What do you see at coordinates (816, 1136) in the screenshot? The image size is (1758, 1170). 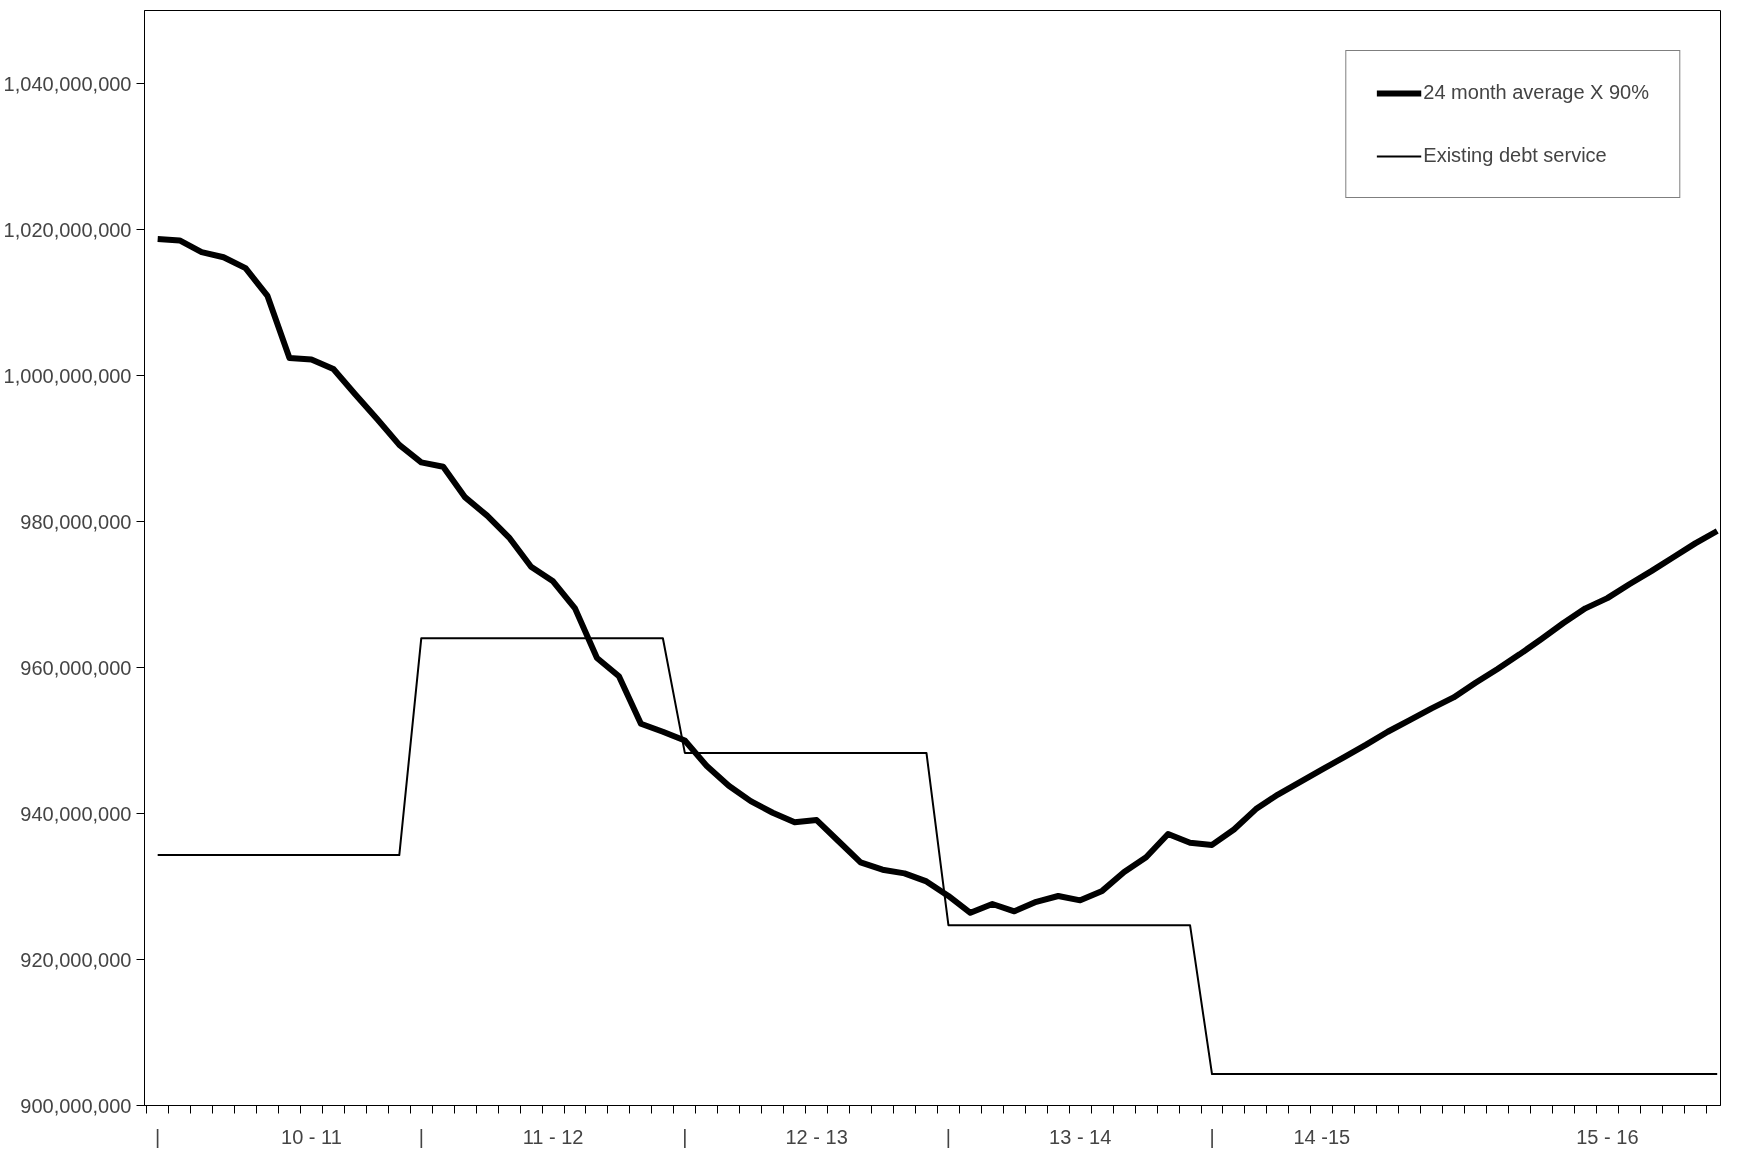 I see `x-tick-label: 12 - 13` at bounding box center [816, 1136].